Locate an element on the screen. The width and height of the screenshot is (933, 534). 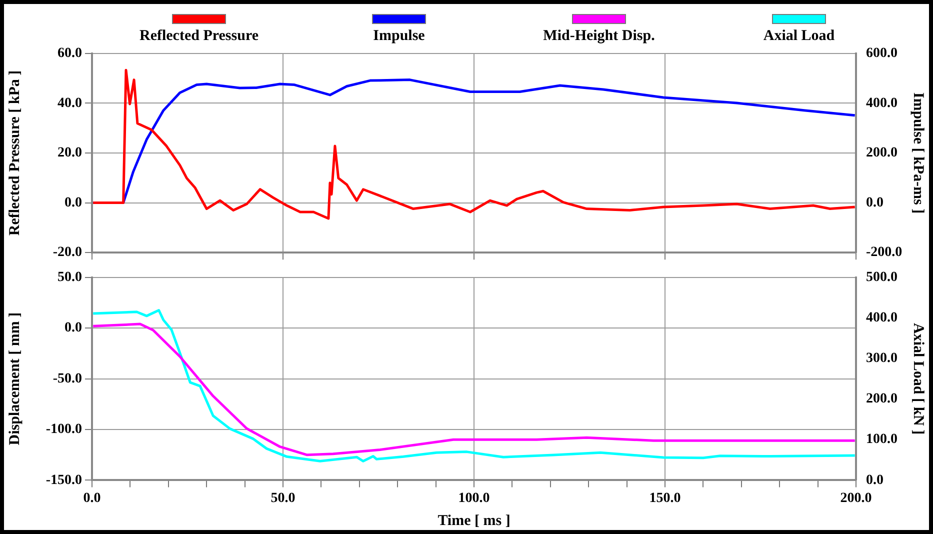
legend-label: Mid-Height Disp. is located at coordinates (599, 36).